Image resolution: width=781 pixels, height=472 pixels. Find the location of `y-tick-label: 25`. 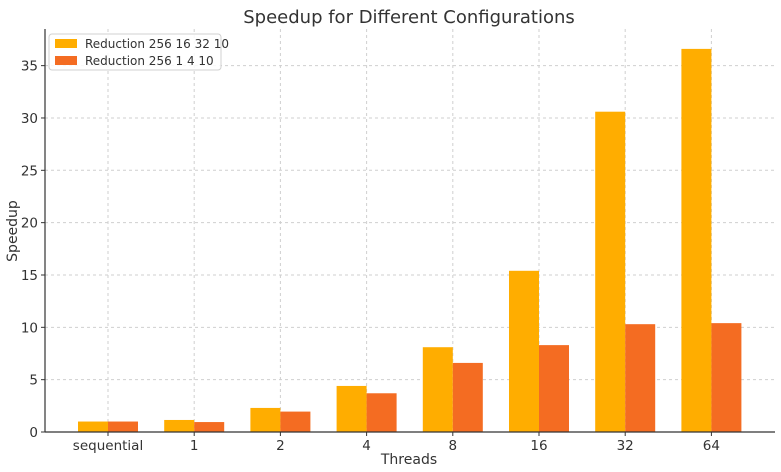

y-tick-label: 25 is located at coordinates (29, 171).